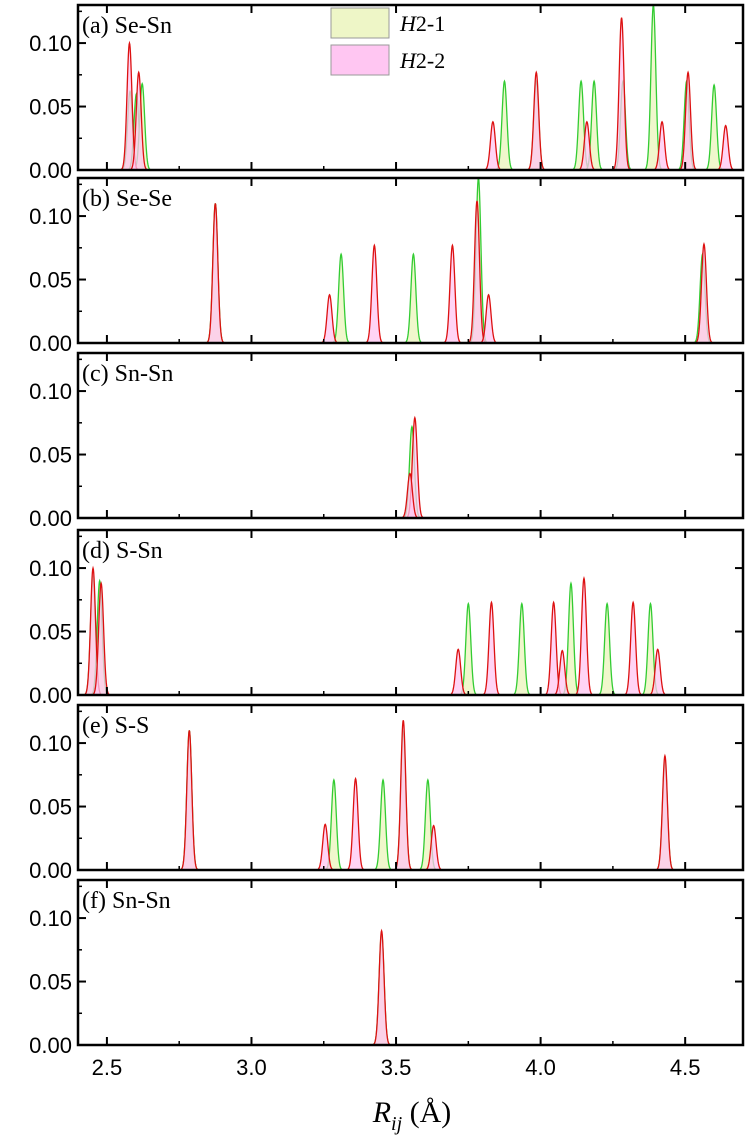 The height and width of the screenshot is (1137, 747). What do you see at coordinates (396, 1067) in the screenshot?
I see `x-tick-label: 3.5` at bounding box center [396, 1067].